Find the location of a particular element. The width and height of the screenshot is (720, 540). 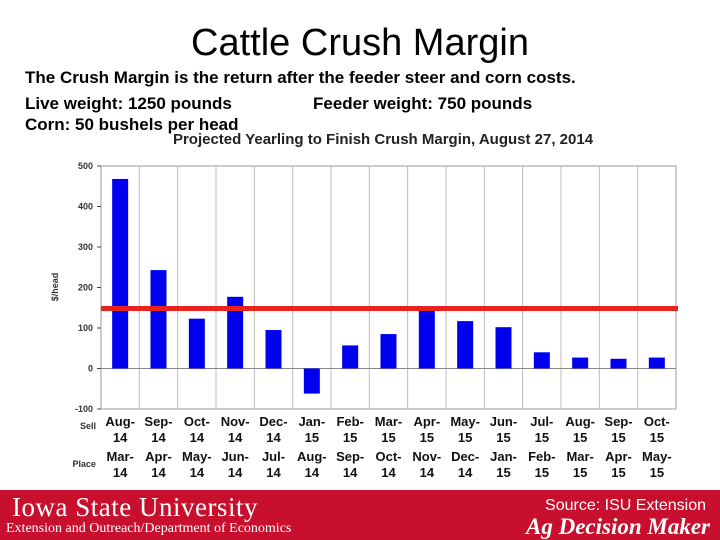

corn-label: Corn: 50 bushels per head is located at coordinates (132, 124).